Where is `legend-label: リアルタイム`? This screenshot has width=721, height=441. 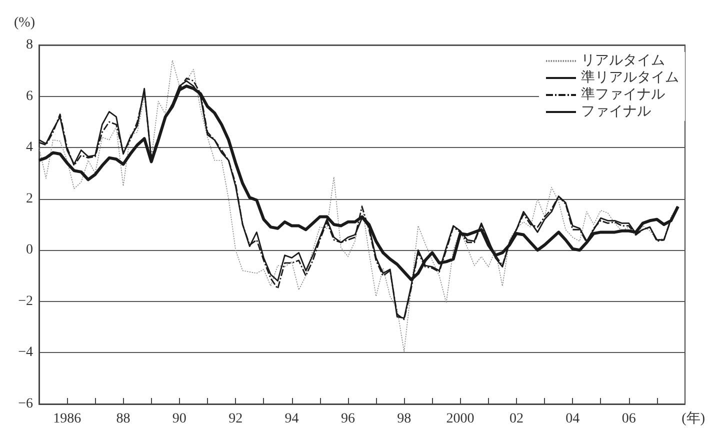
legend-label: リアルタイム is located at coordinates (623, 61).